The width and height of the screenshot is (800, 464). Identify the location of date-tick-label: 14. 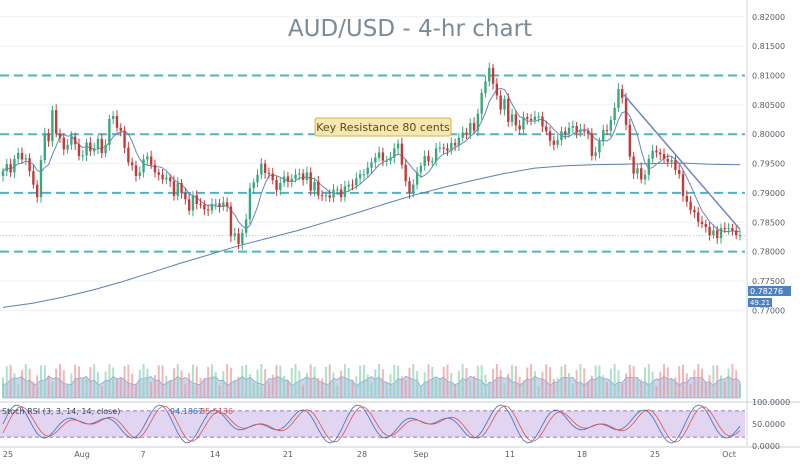
(215, 454).